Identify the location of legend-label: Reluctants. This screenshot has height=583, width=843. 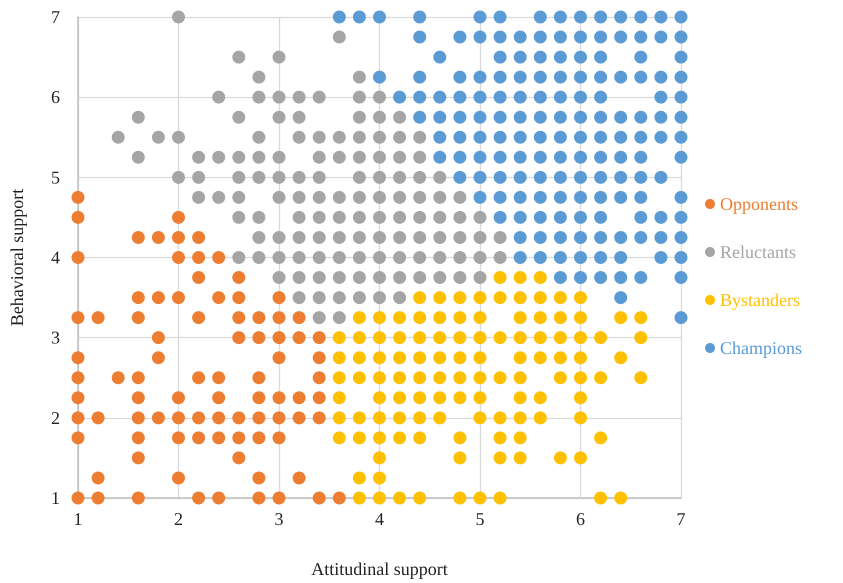
(758, 252).